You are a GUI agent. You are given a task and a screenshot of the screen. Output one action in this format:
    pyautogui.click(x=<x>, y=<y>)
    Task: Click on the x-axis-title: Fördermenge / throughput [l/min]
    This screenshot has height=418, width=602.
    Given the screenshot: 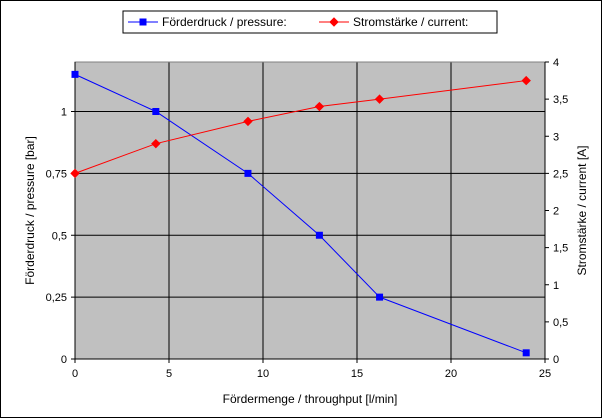 What is the action you would take?
    pyautogui.click(x=310, y=399)
    